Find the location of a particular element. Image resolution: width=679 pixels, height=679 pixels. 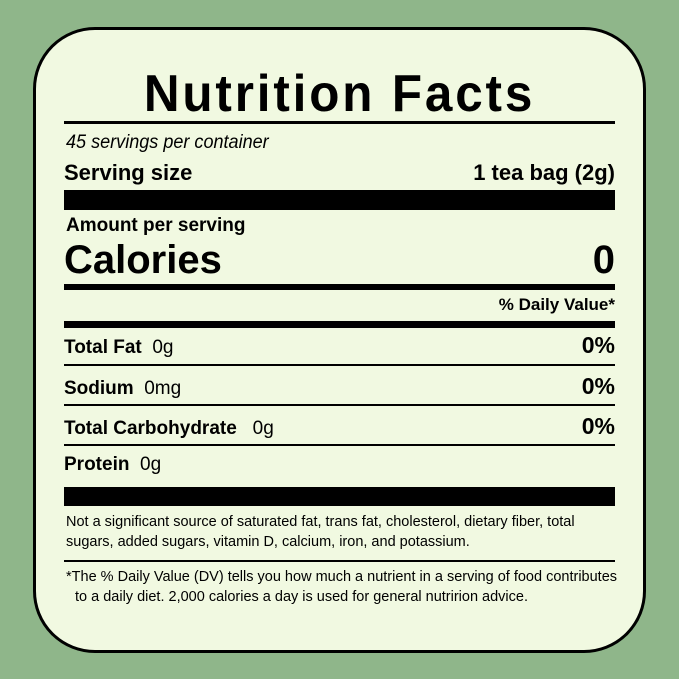

calories-value: 0 is located at coordinates (603, 260).